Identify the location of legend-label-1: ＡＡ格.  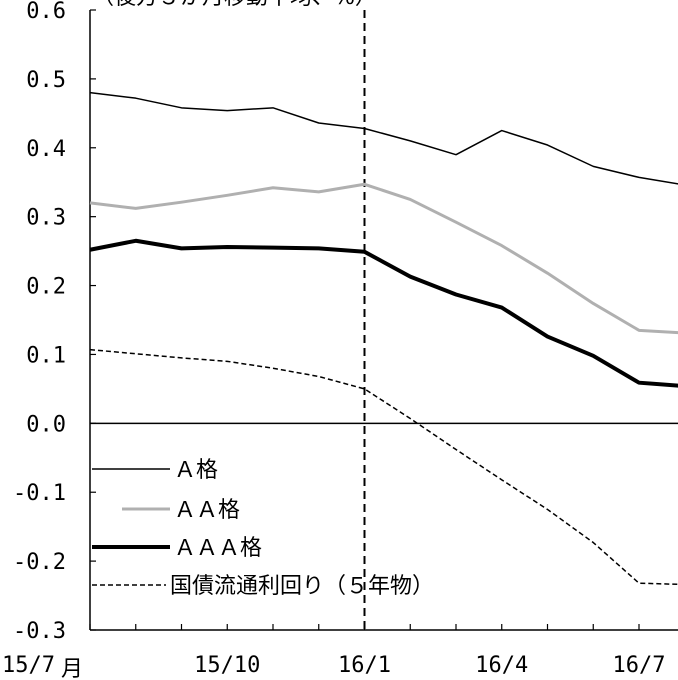
(207, 510).